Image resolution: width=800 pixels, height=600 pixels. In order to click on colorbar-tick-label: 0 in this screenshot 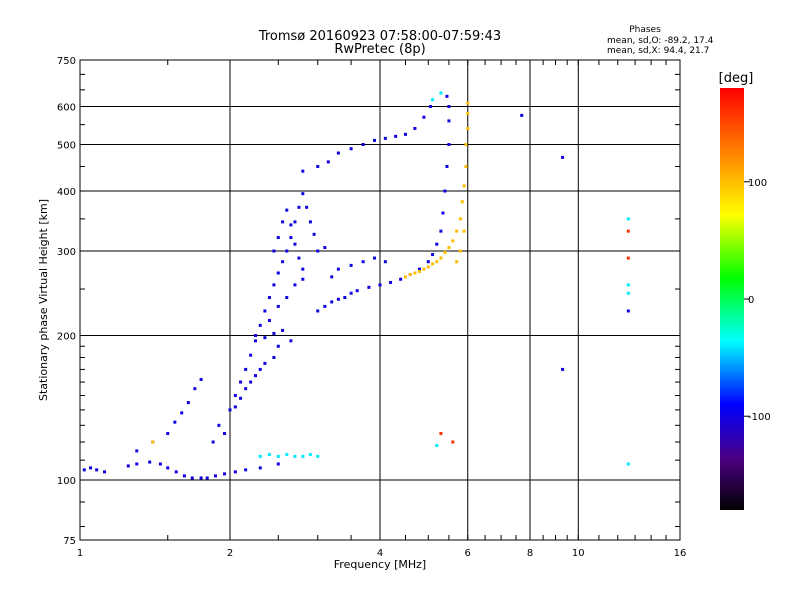, I will do `click(751, 300)`.